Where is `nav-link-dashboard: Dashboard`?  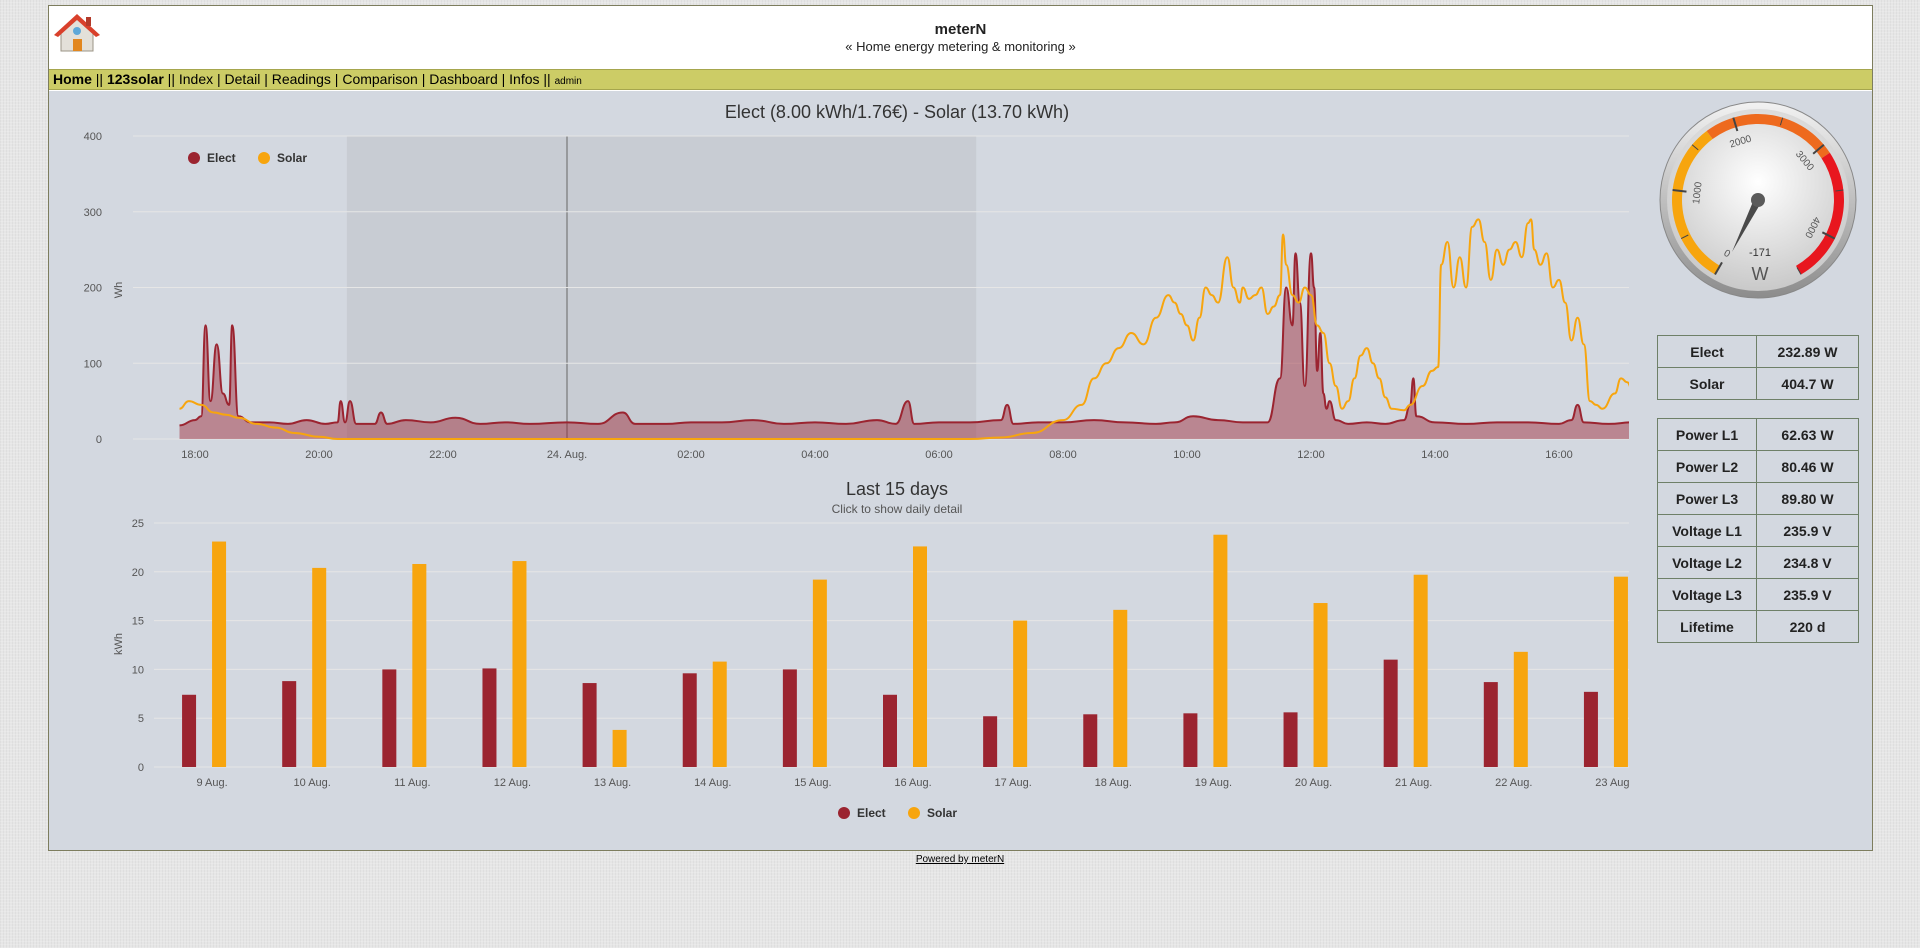
nav-link-dashboard: Dashboard is located at coordinates (463, 79).